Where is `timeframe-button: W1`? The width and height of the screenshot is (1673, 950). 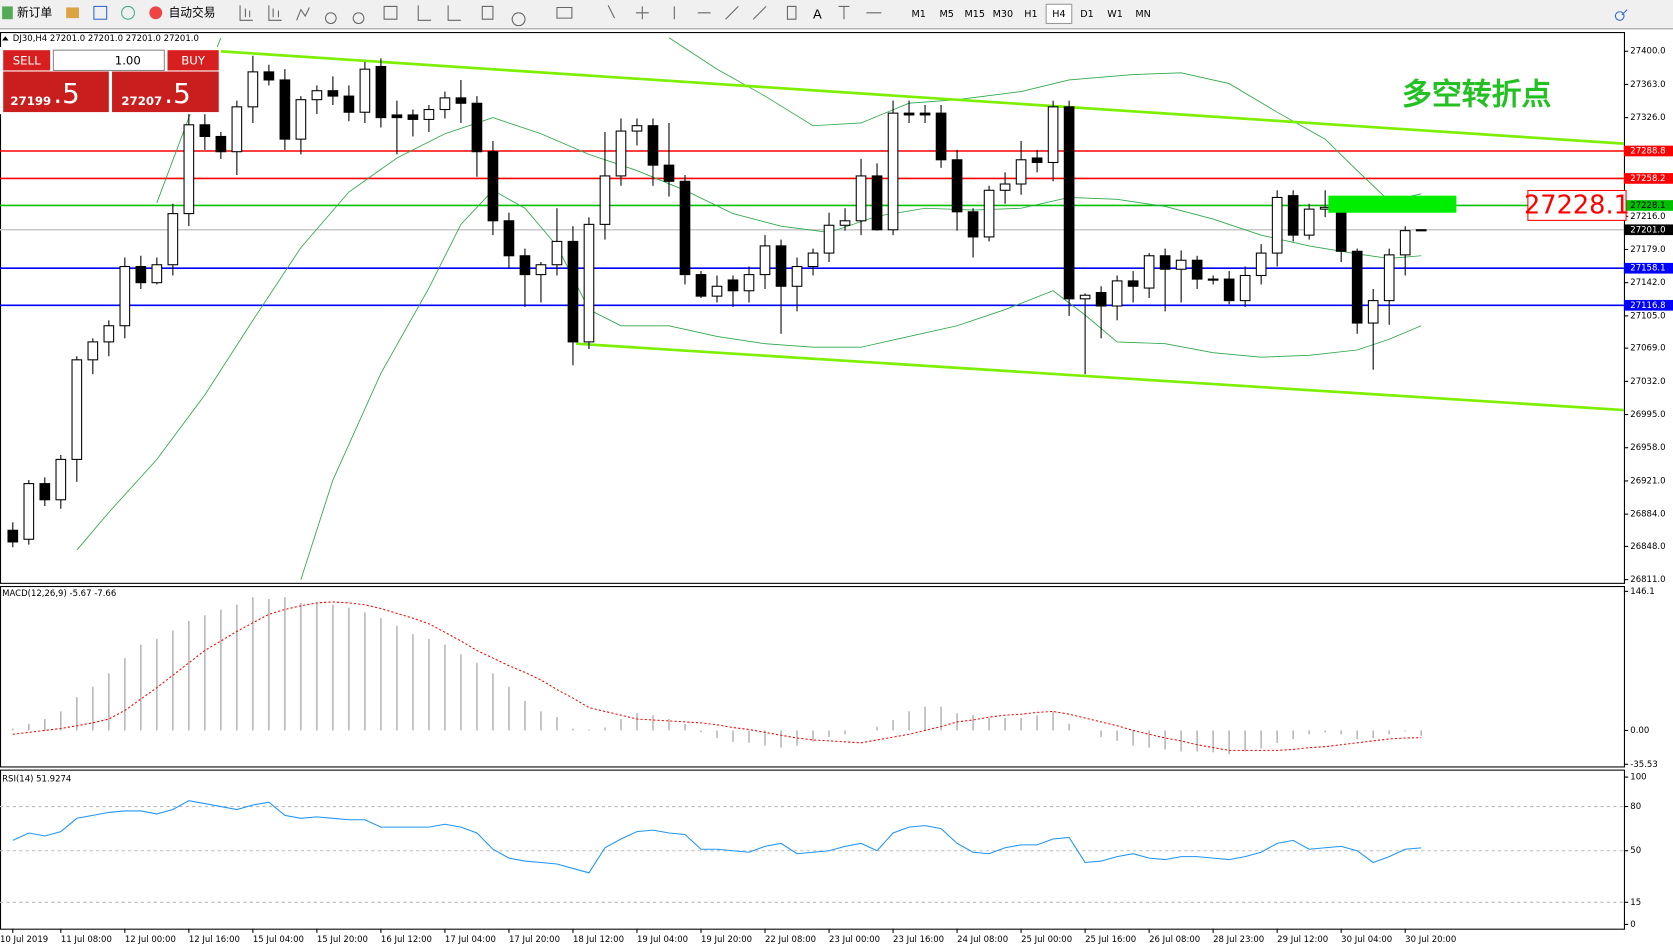 timeframe-button: W1 is located at coordinates (1115, 14).